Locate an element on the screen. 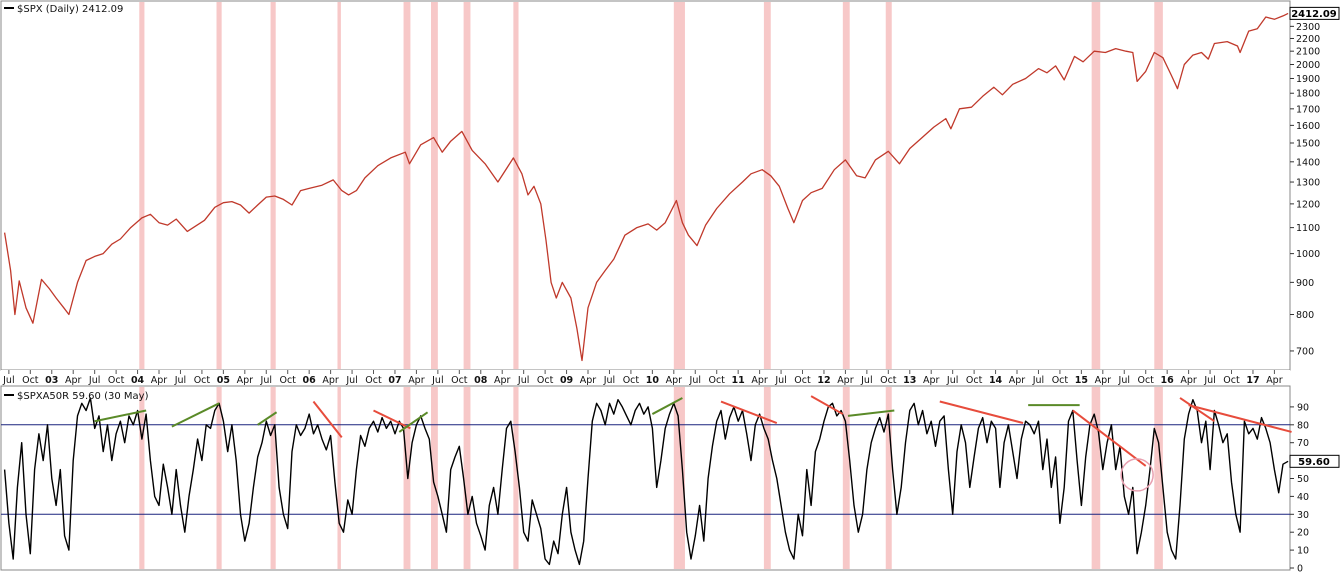 The width and height of the screenshot is (1341, 576). breadth-y-tick-label: 30 is located at coordinates (1303, 515).